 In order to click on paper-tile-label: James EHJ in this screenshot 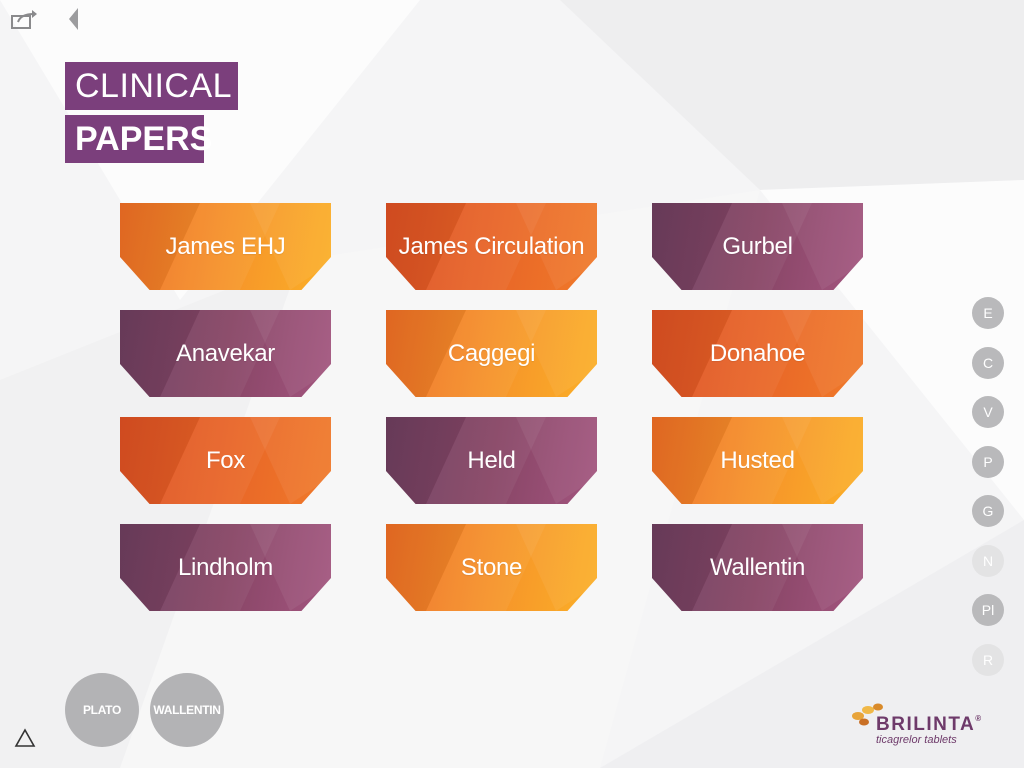, I will do `click(225, 246)`.